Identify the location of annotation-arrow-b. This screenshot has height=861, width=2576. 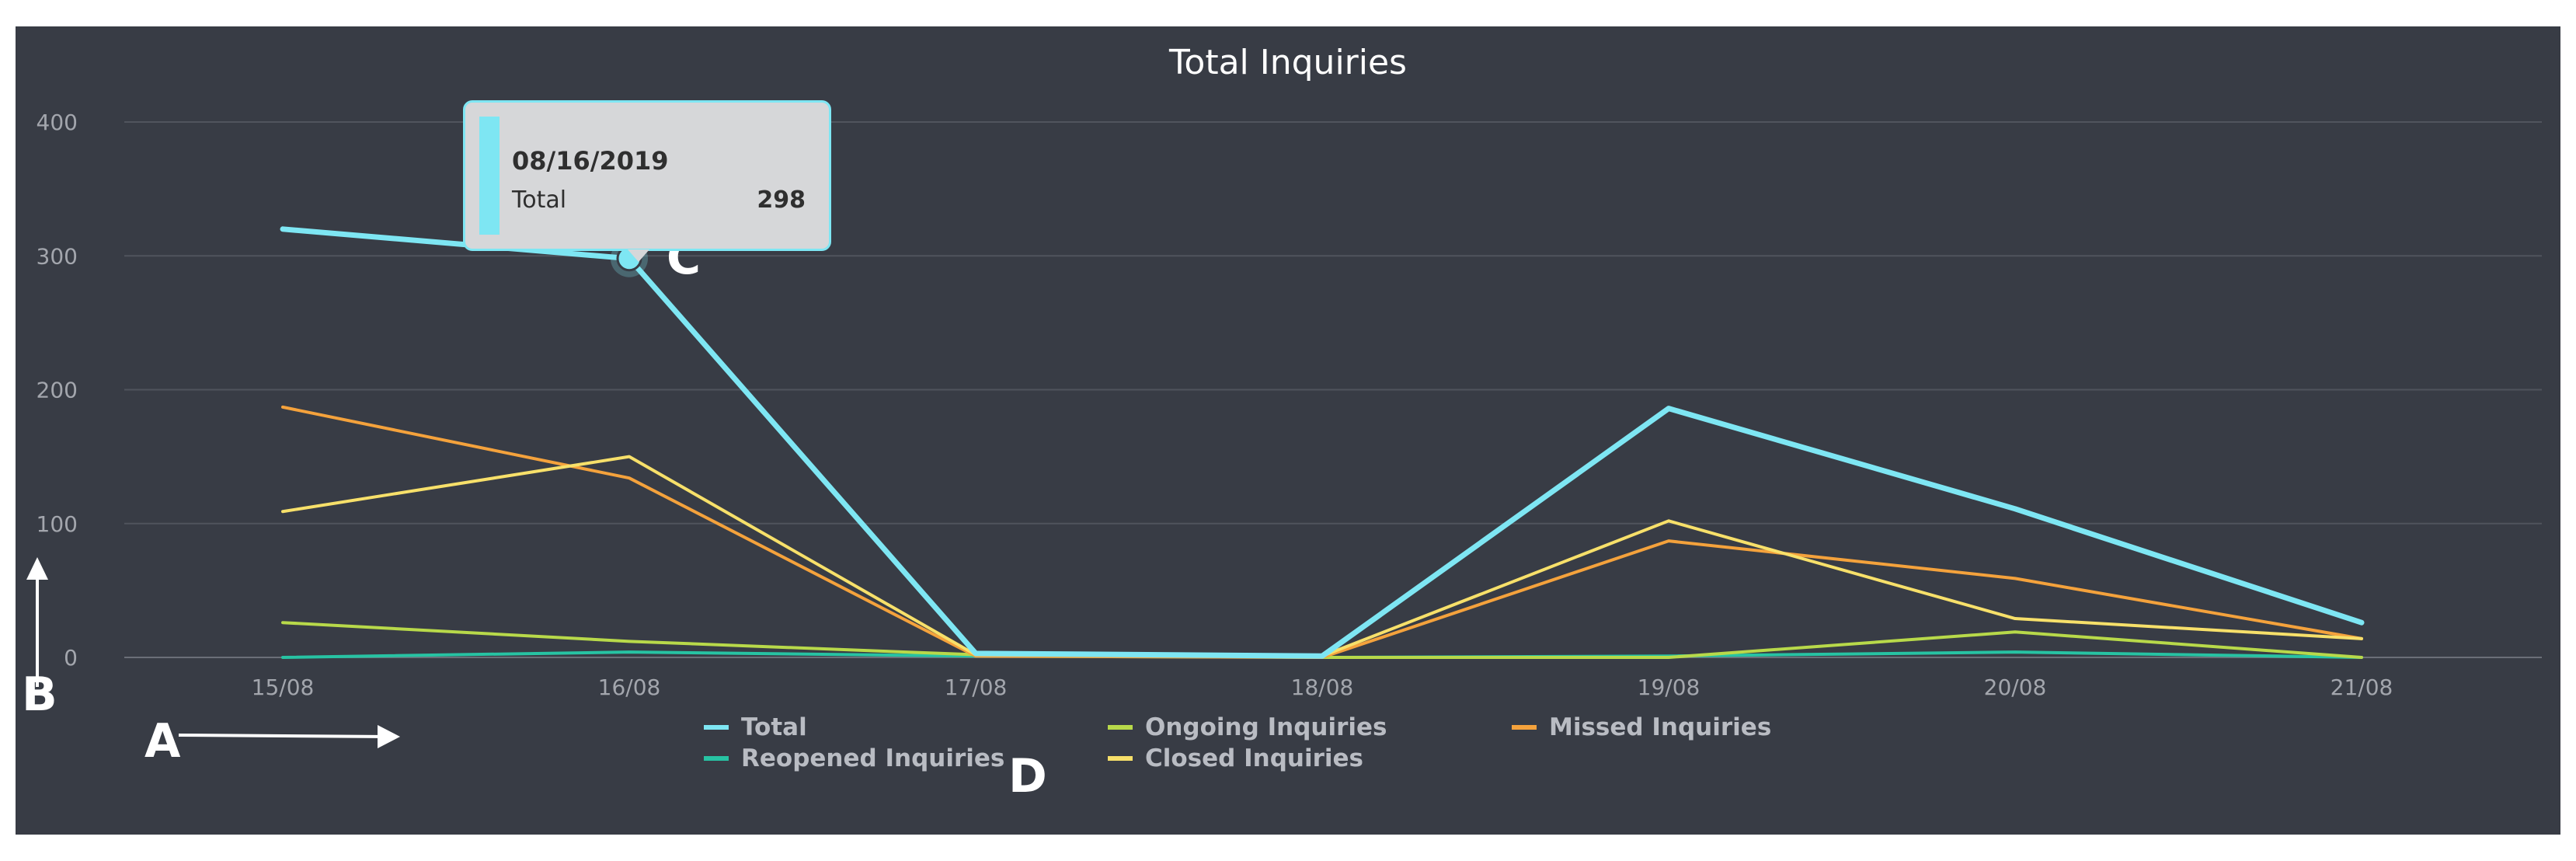
(37, 622).